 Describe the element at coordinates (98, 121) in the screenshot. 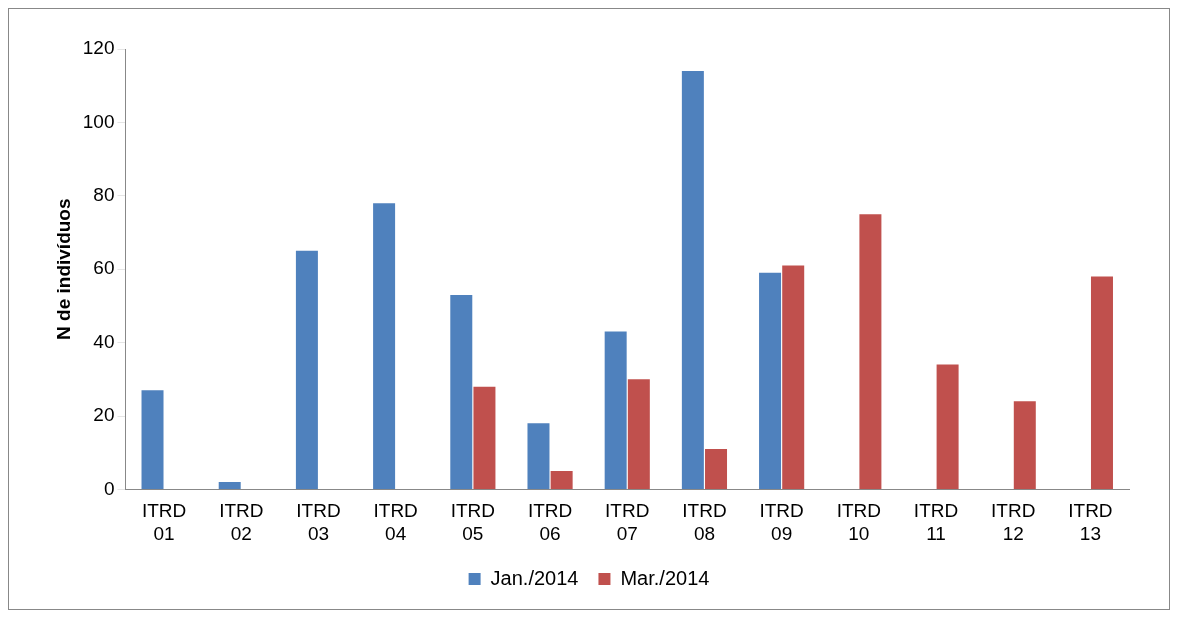

I see `y-tick-label: 100` at that location.